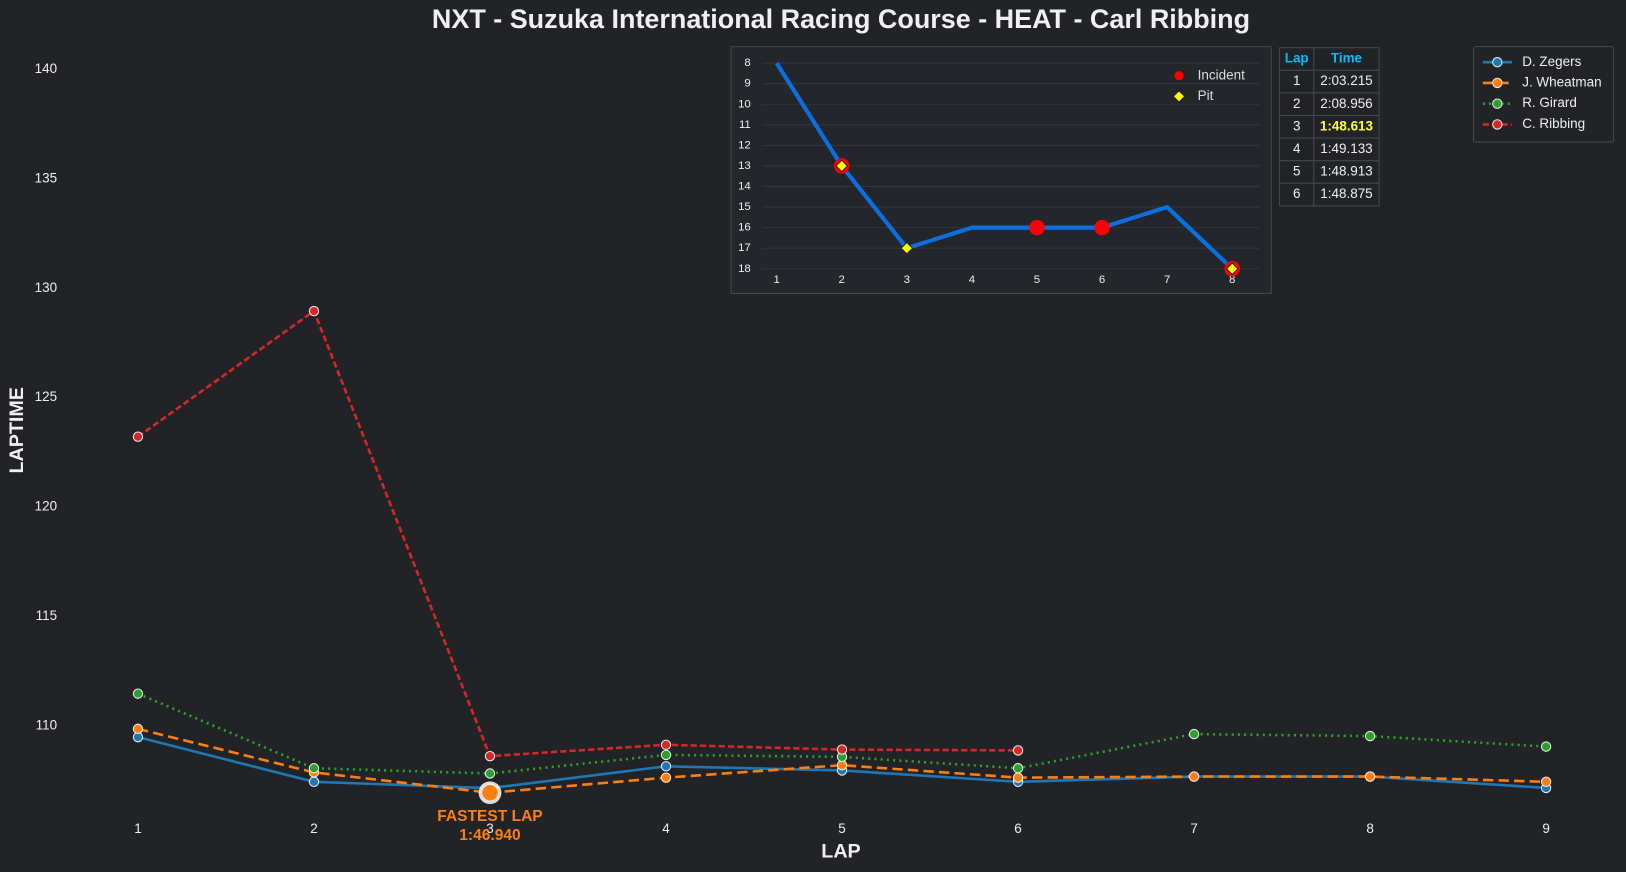  What do you see at coordinates (1102, 280) in the screenshot?
I see `inset-x-tick-label: 6` at bounding box center [1102, 280].